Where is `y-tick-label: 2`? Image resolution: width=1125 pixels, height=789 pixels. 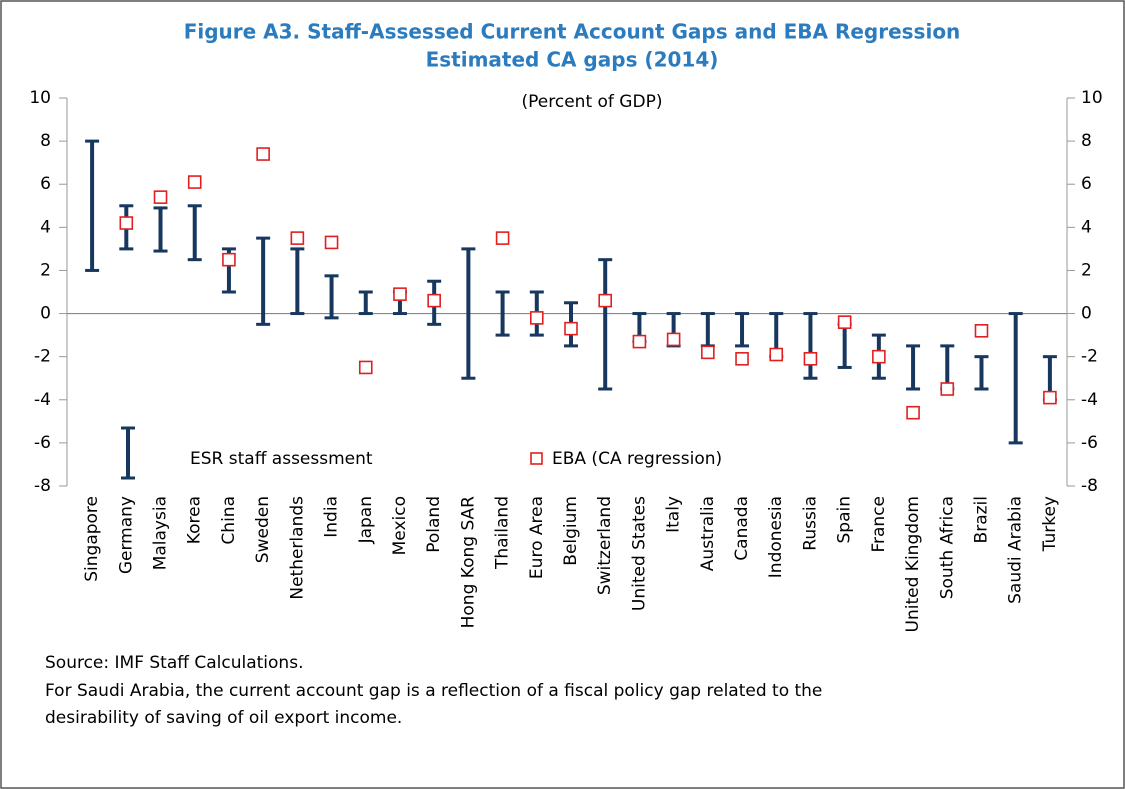 y-tick-label: 2 is located at coordinates (45, 270).